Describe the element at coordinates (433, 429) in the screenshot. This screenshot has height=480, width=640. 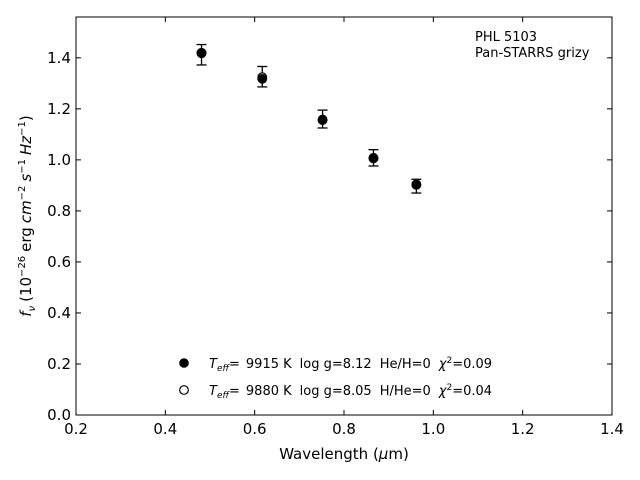
I see `x-tick-label: 1.0` at that location.